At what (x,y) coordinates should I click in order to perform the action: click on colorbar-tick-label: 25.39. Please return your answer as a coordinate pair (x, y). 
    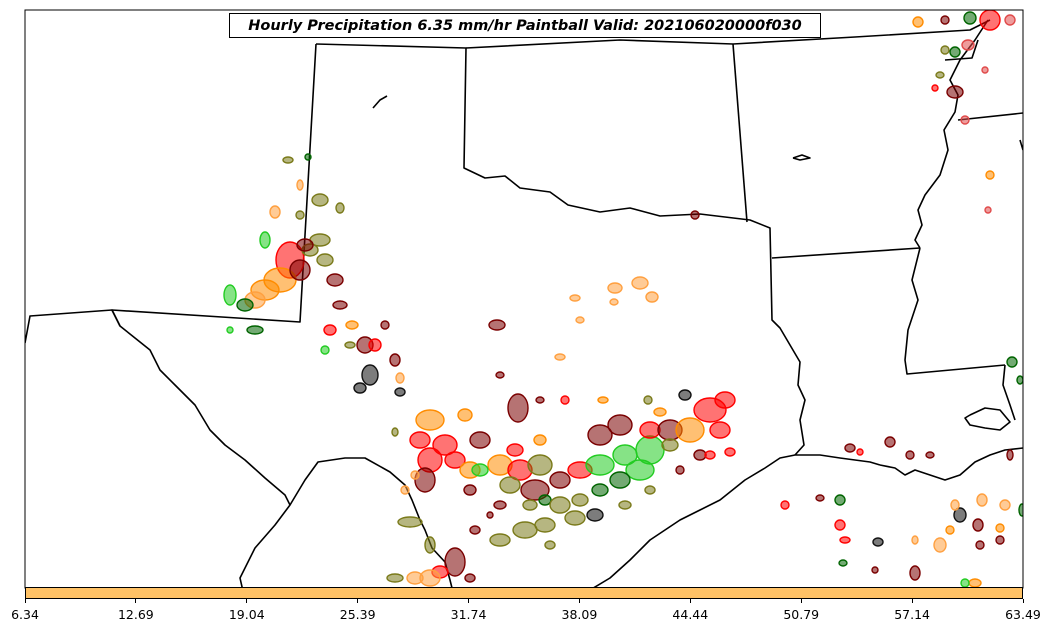
    Looking at the image, I should click on (357, 614).